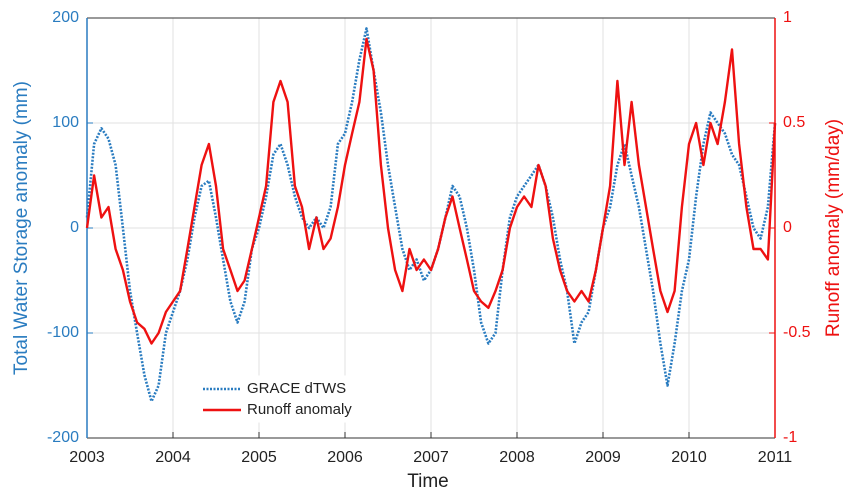 This screenshot has width=856, height=495. I want to click on x-tick-label: 2006, so click(345, 457).